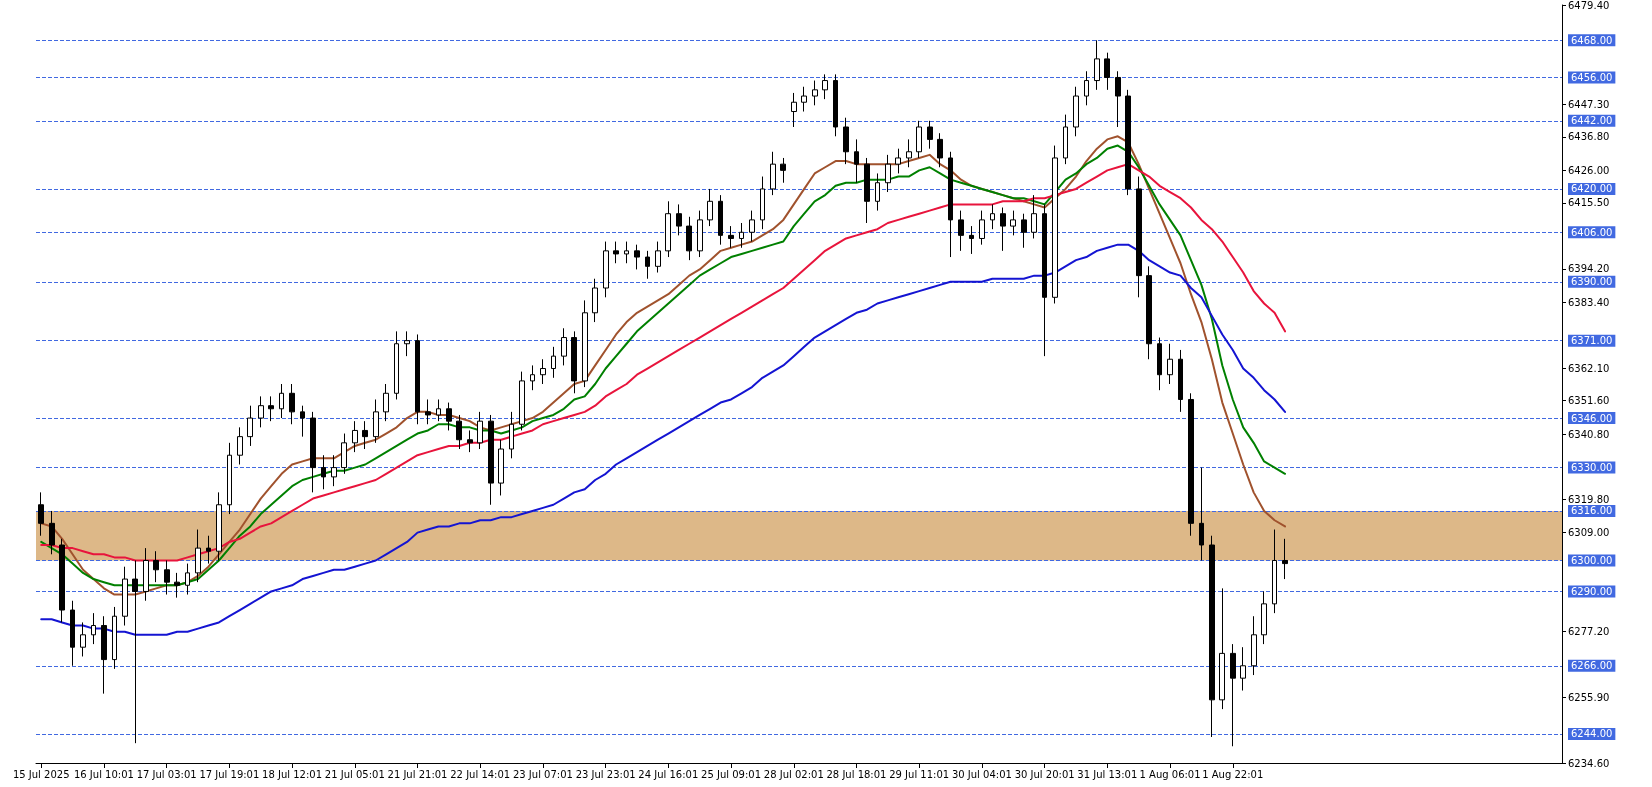 This screenshot has height=787, width=1652. Describe the element at coordinates (731, 774) in the screenshot. I see `x-tick-label: 25 Jul 09:01` at that location.